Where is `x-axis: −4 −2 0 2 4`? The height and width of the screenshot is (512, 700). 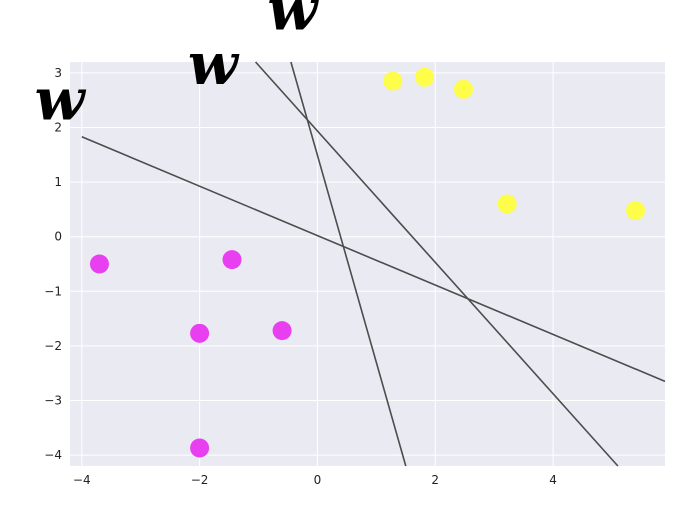
x-axis: −4 −2 0 2 4 is located at coordinates (315, 480).